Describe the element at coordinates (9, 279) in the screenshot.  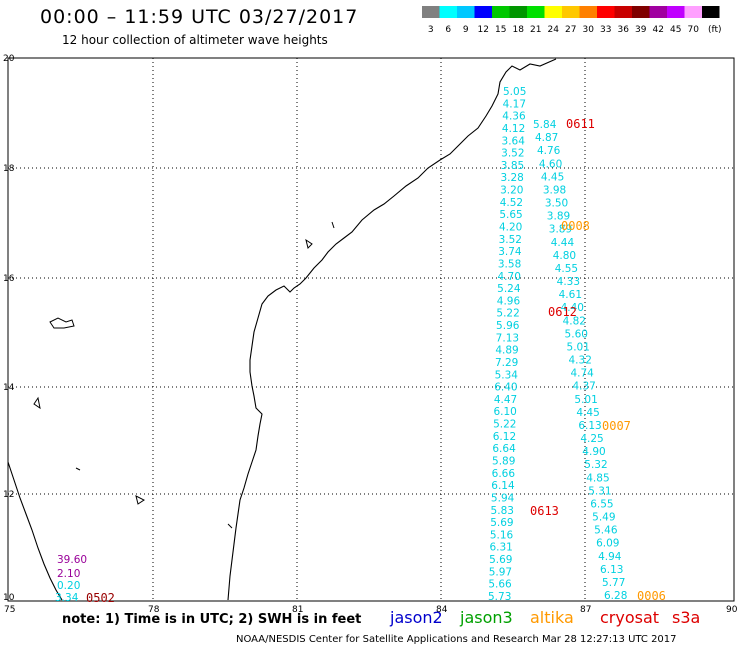
I see `y-tick: 16` at that location.